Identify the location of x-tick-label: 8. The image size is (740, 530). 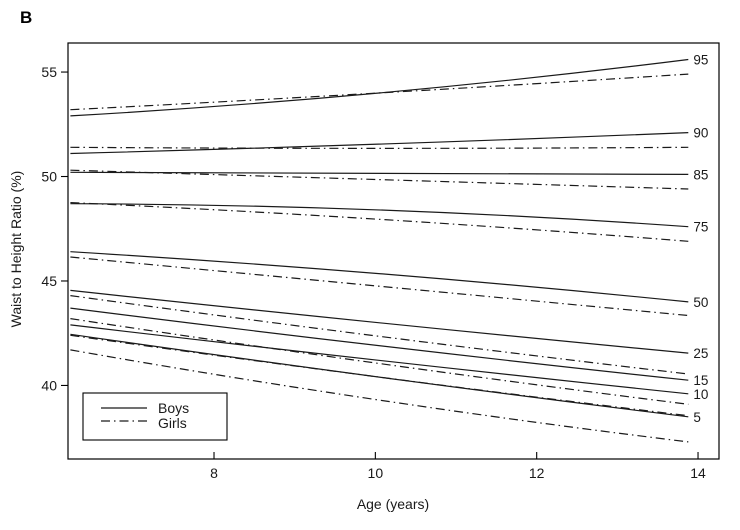
(214, 473).